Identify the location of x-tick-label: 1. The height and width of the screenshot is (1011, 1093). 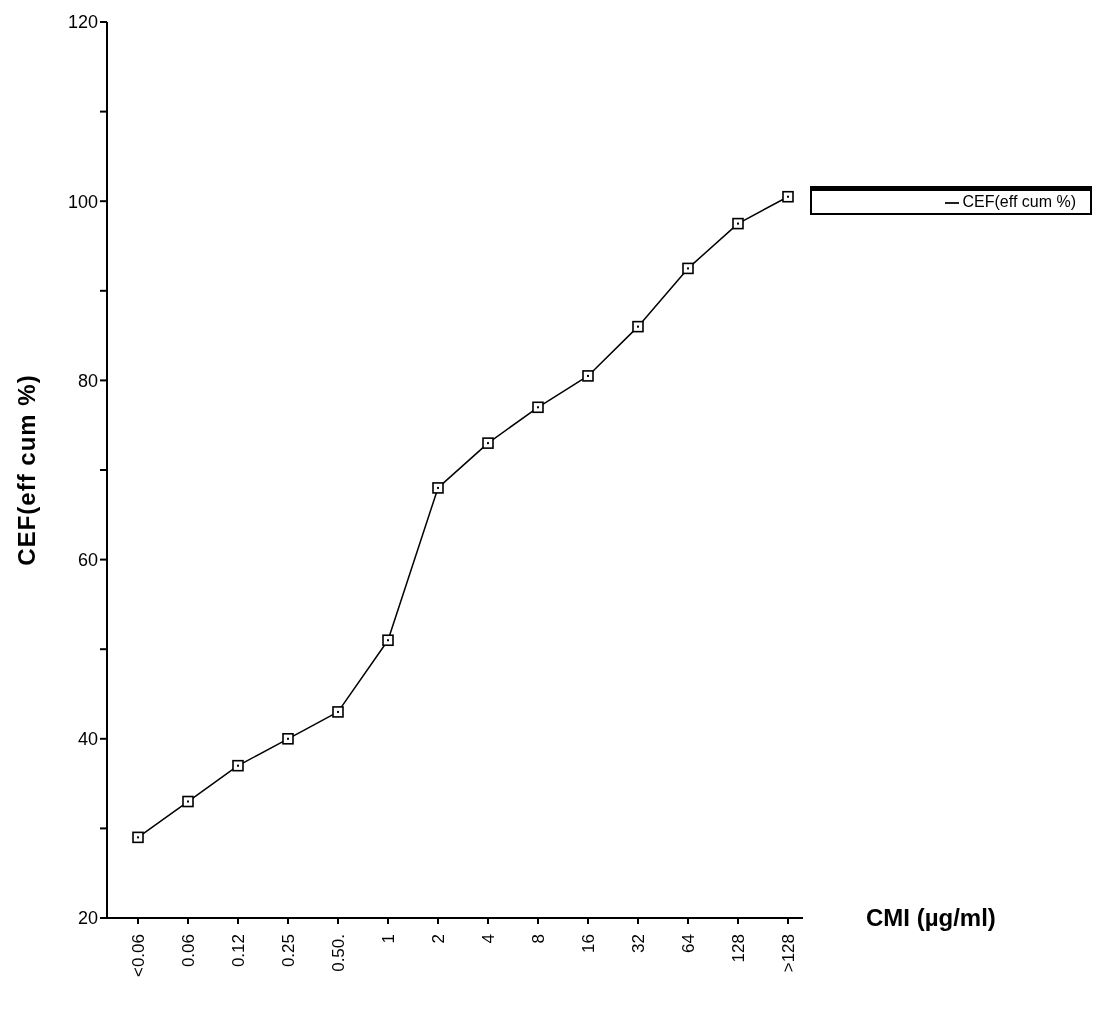
(388, 939).